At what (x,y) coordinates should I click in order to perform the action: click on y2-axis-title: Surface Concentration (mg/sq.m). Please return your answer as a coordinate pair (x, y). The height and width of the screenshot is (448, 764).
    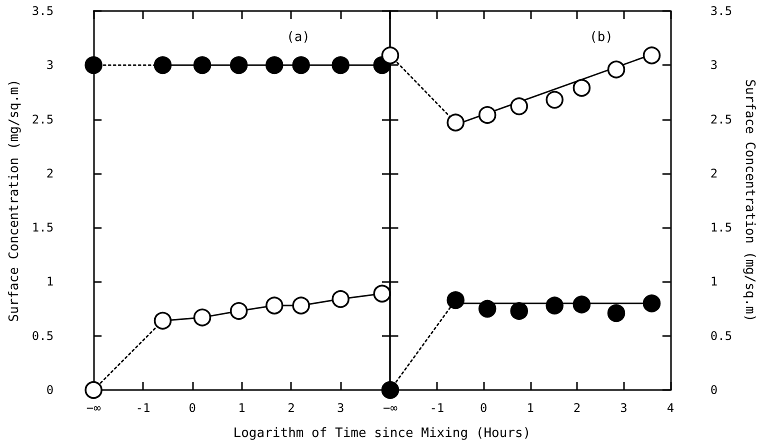
    Looking at the image, I should click on (749, 200).